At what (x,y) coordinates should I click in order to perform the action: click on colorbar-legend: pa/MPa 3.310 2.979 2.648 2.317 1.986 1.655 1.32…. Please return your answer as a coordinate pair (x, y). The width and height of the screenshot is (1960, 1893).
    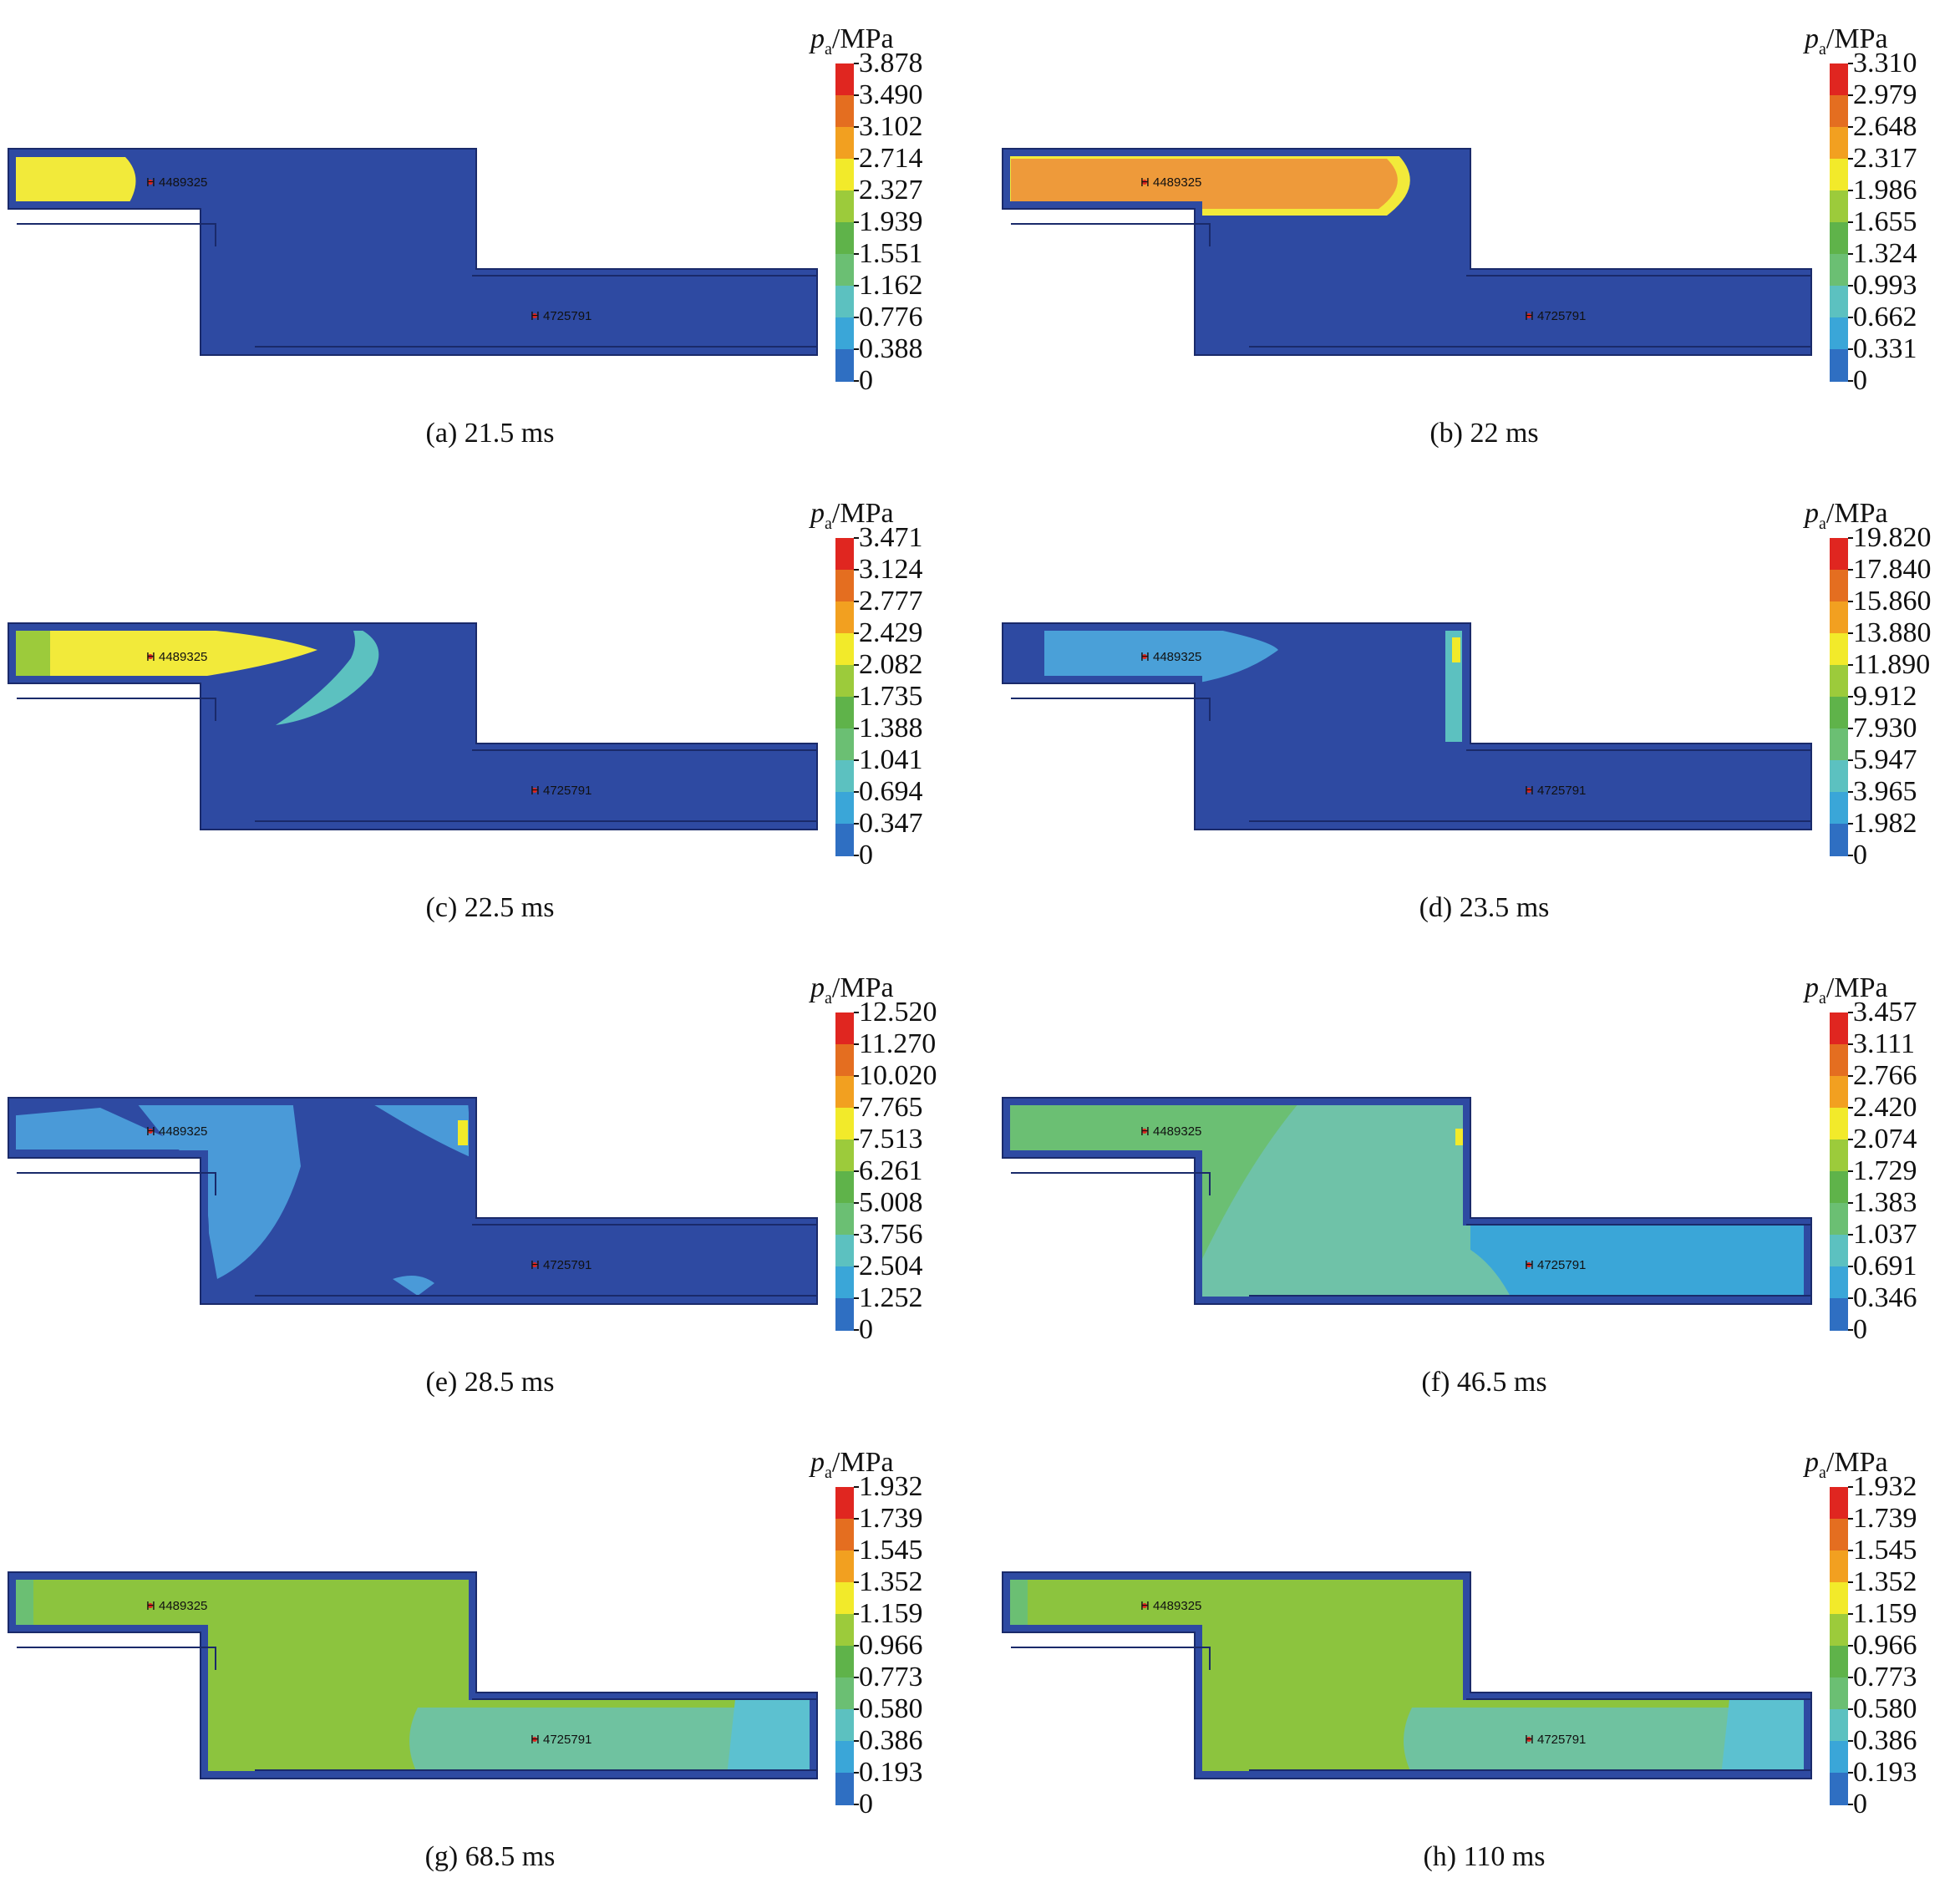
    Looking at the image, I should click on (1882, 209).